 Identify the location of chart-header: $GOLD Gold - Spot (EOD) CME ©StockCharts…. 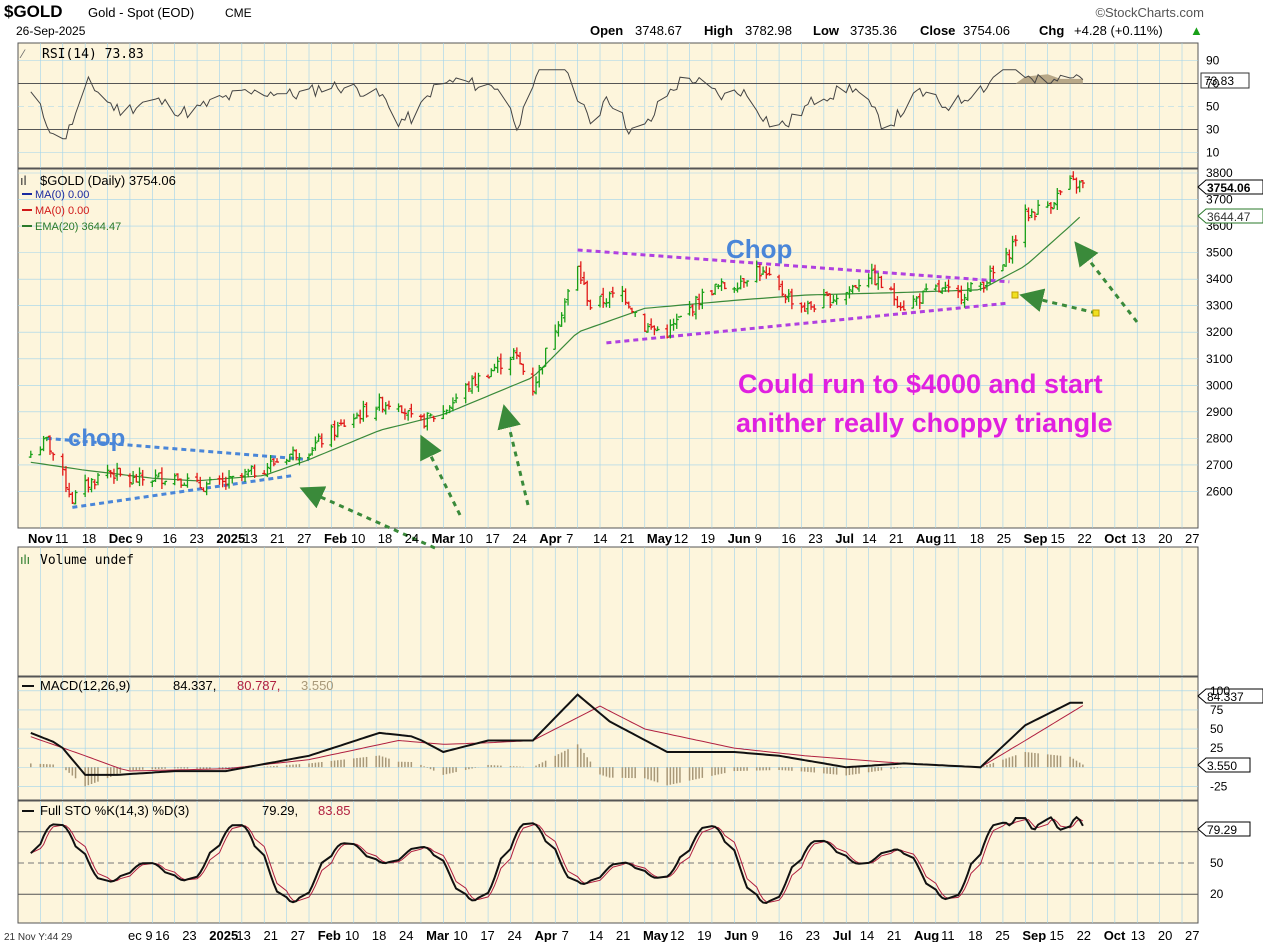
(604, 20).